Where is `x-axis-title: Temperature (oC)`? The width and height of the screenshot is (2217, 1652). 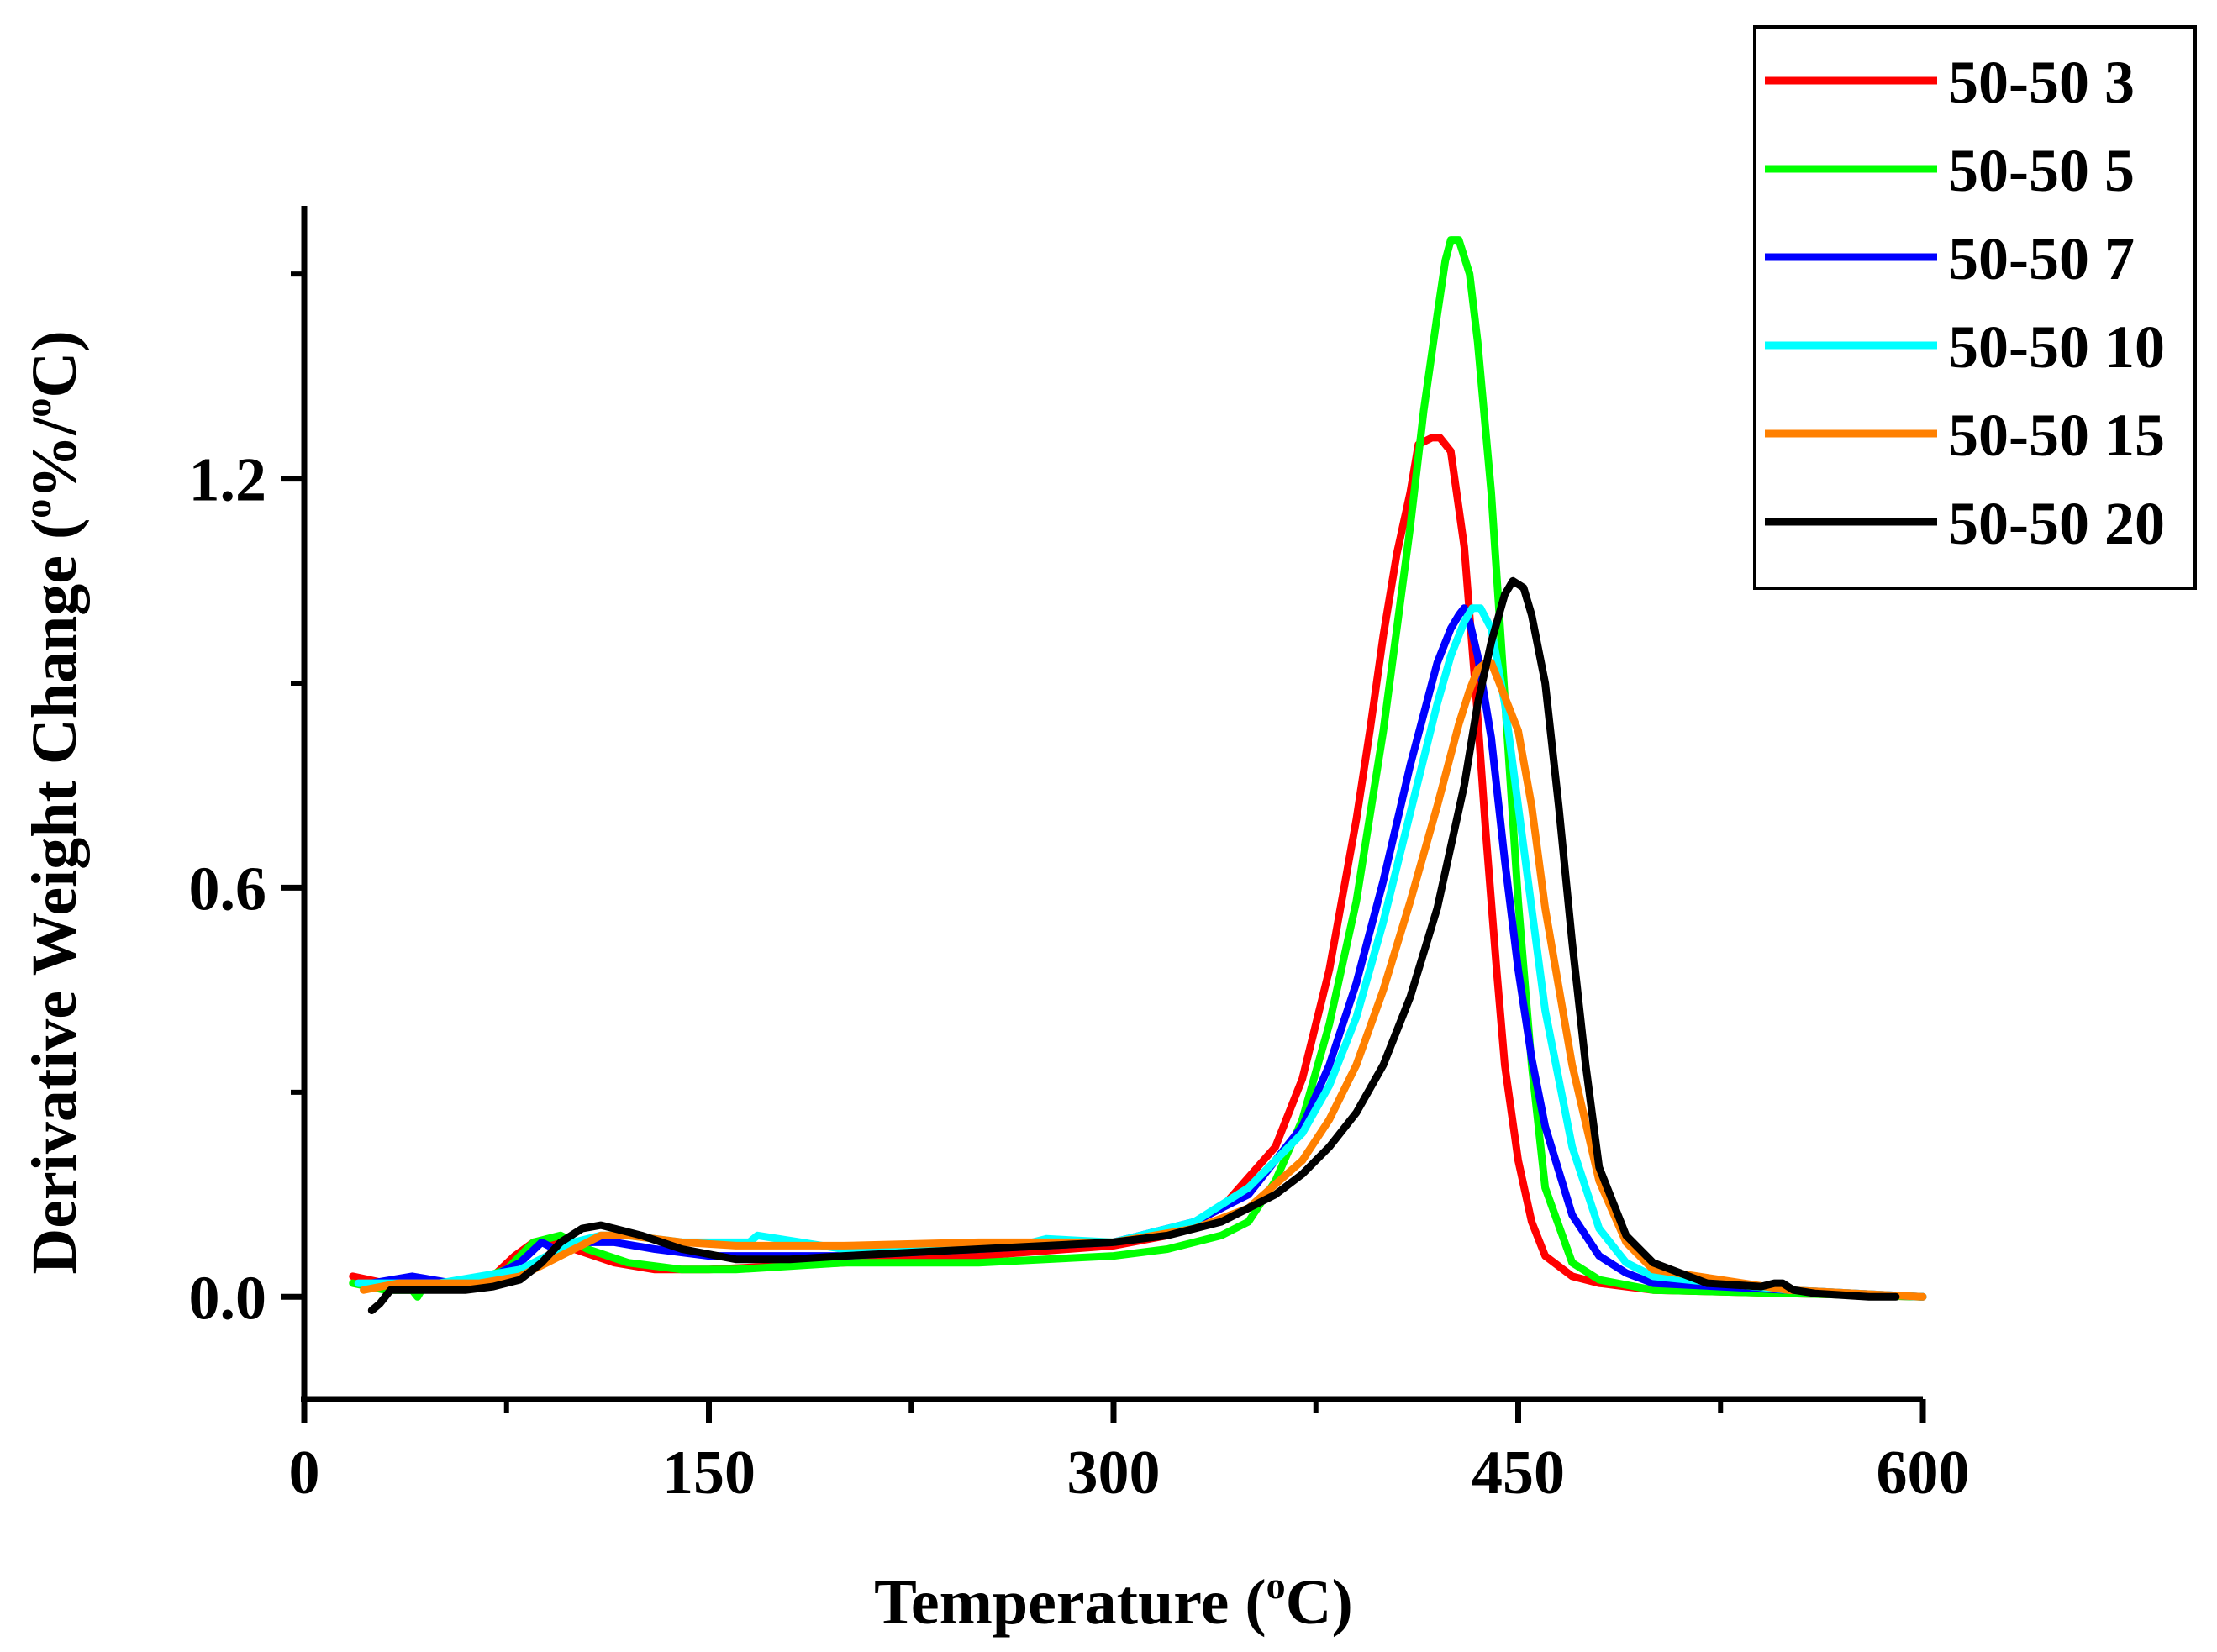 x-axis-title: Temperature (oC) is located at coordinates (1114, 1601).